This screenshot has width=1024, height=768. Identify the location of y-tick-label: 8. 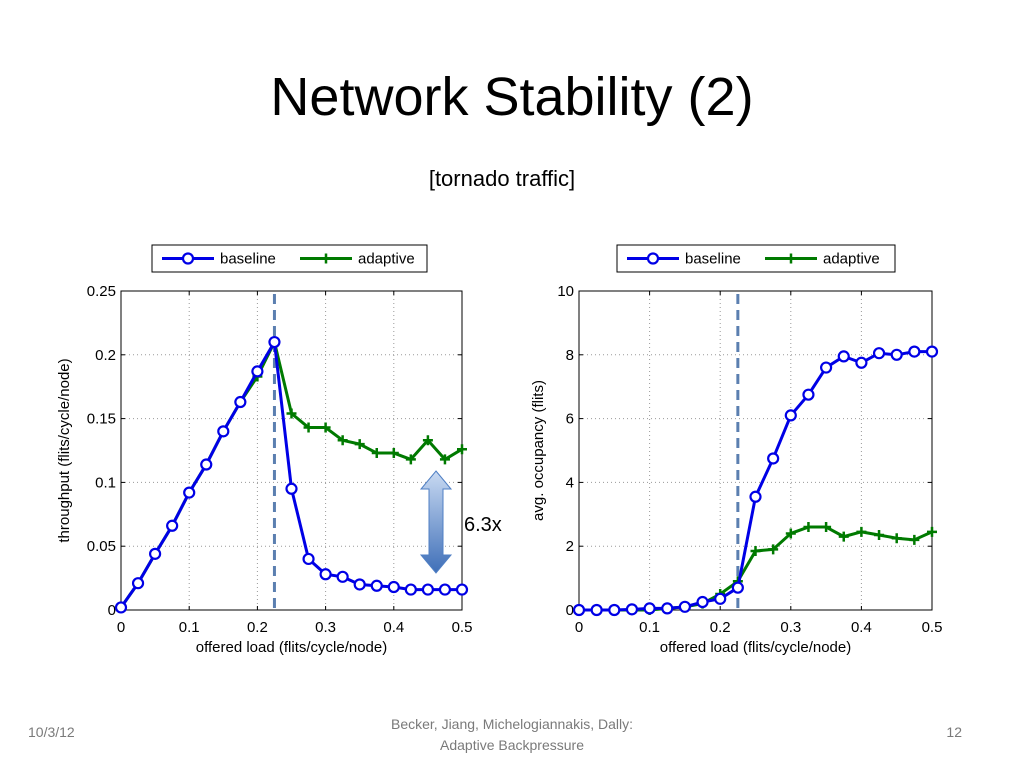
(570, 355).